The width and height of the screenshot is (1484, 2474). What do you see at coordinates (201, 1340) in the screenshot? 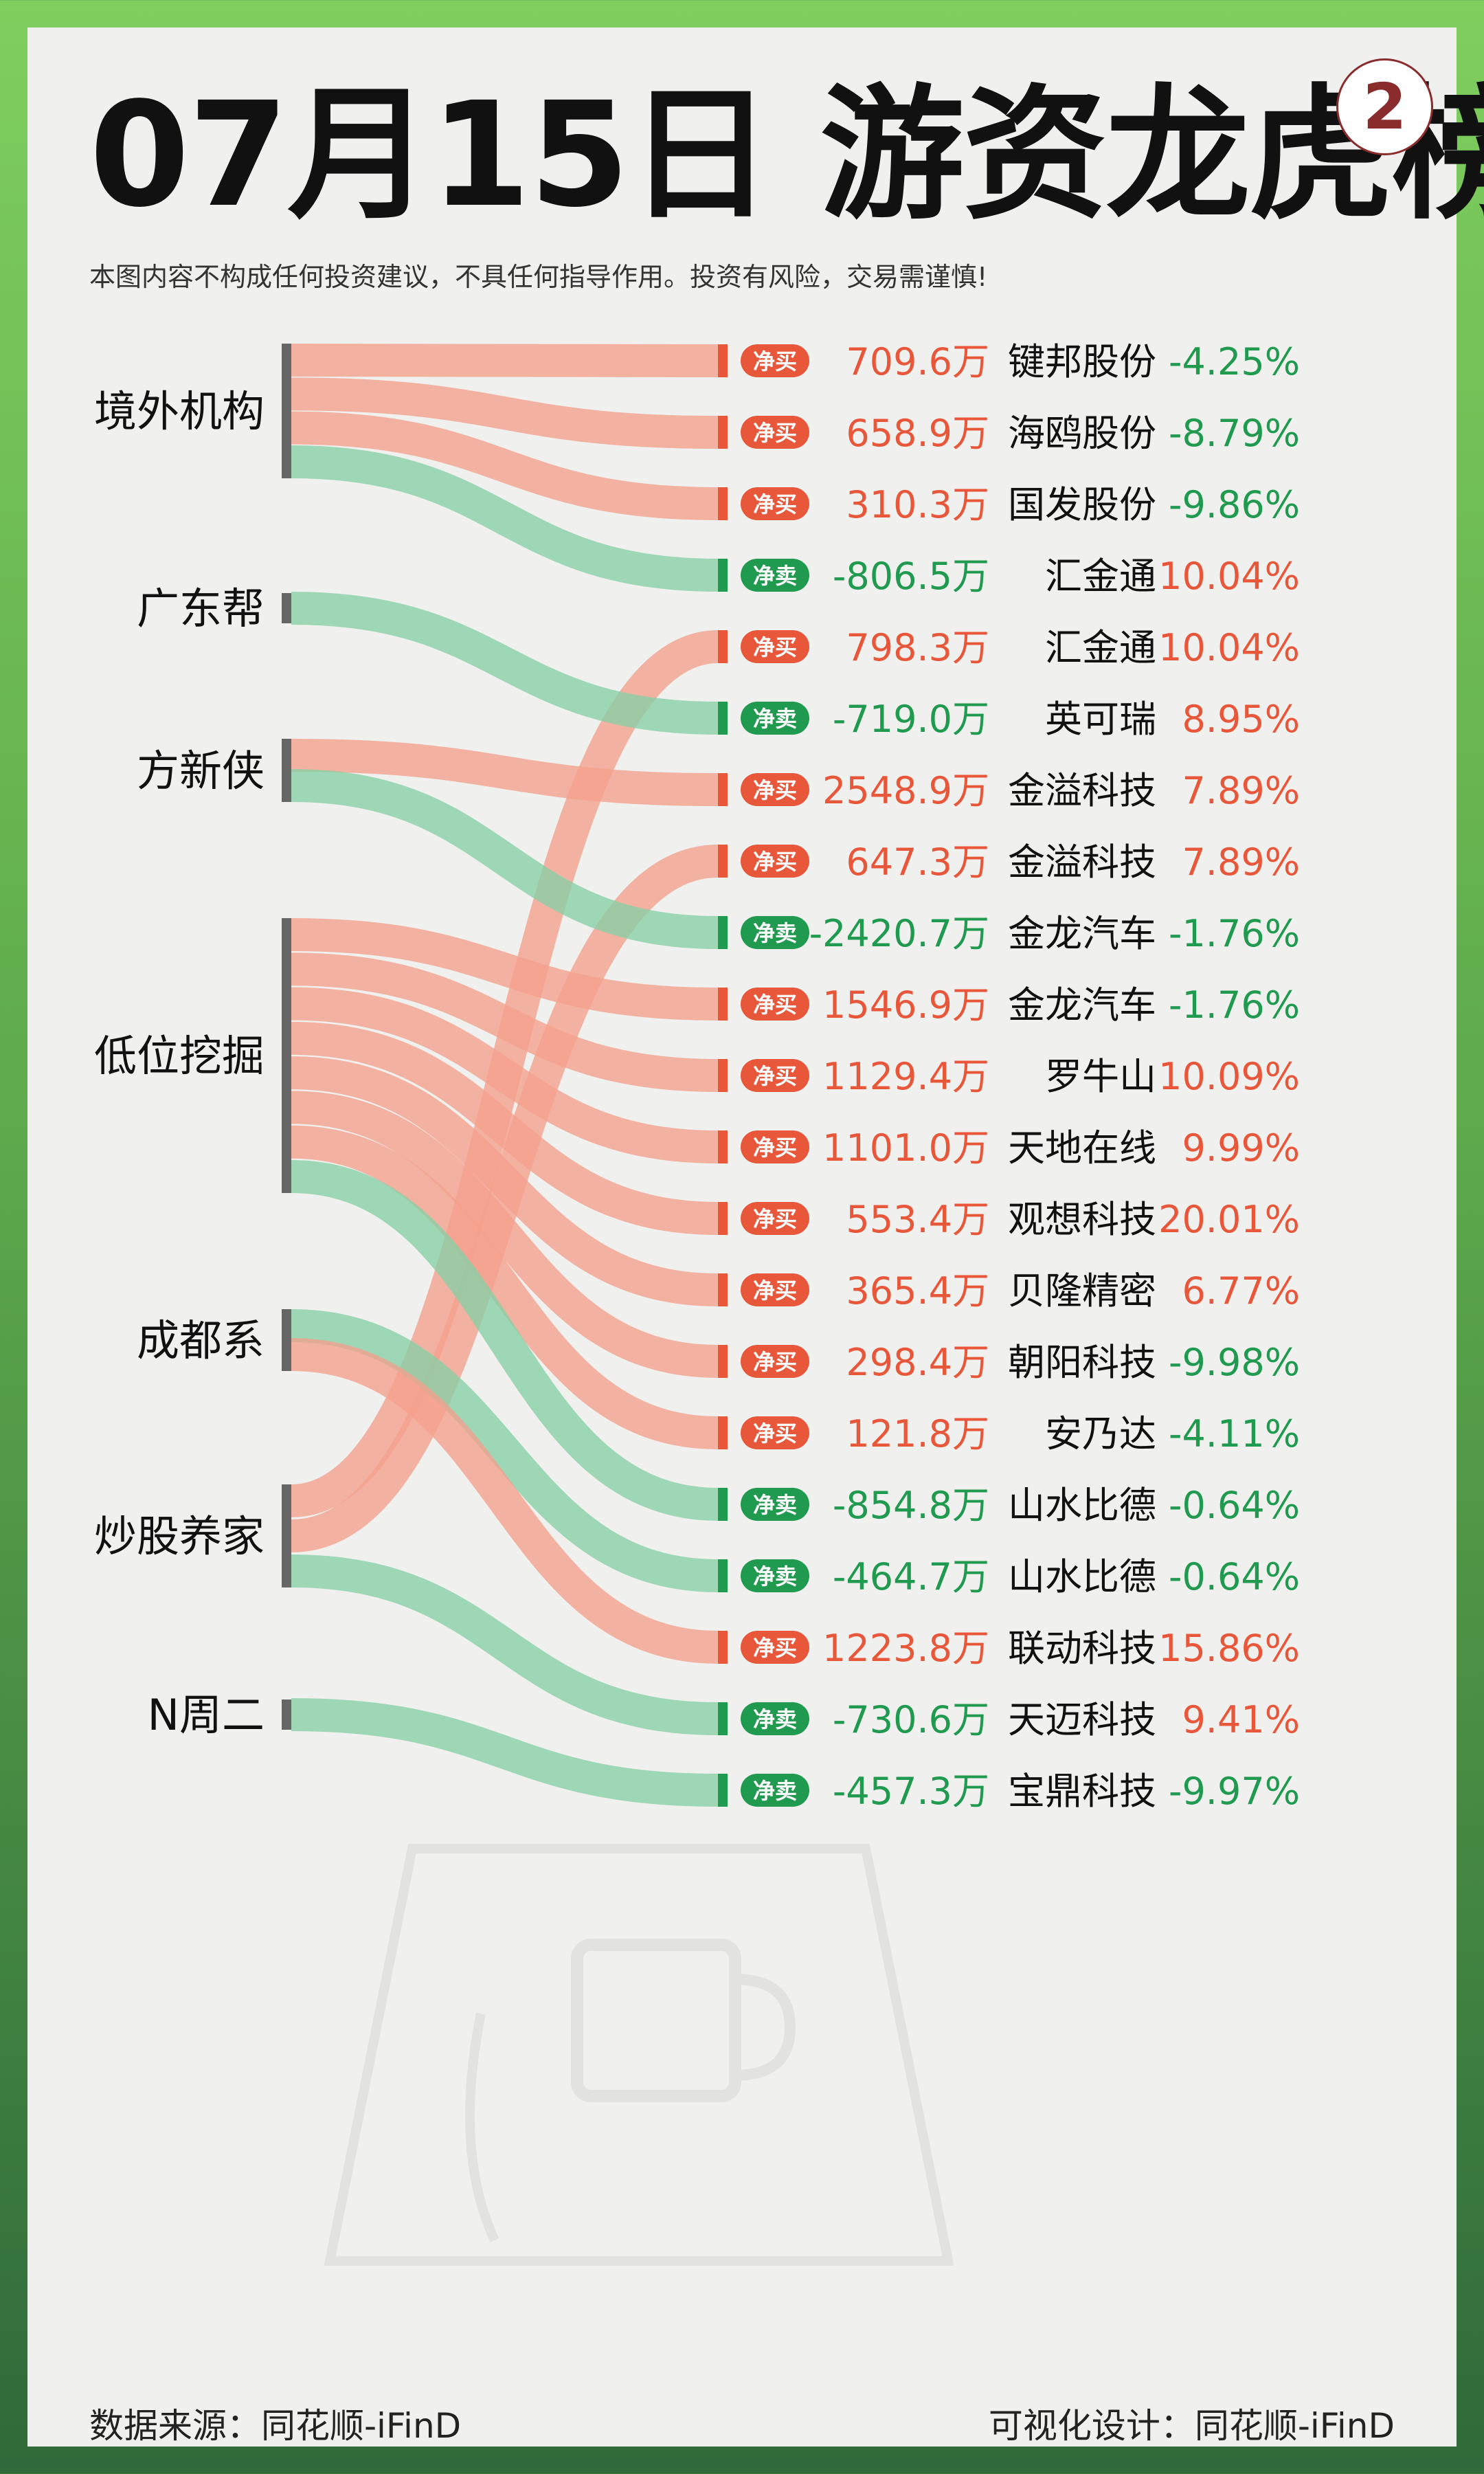
I see `source-node-label: 成都系` at bounding box center [201, 1340].